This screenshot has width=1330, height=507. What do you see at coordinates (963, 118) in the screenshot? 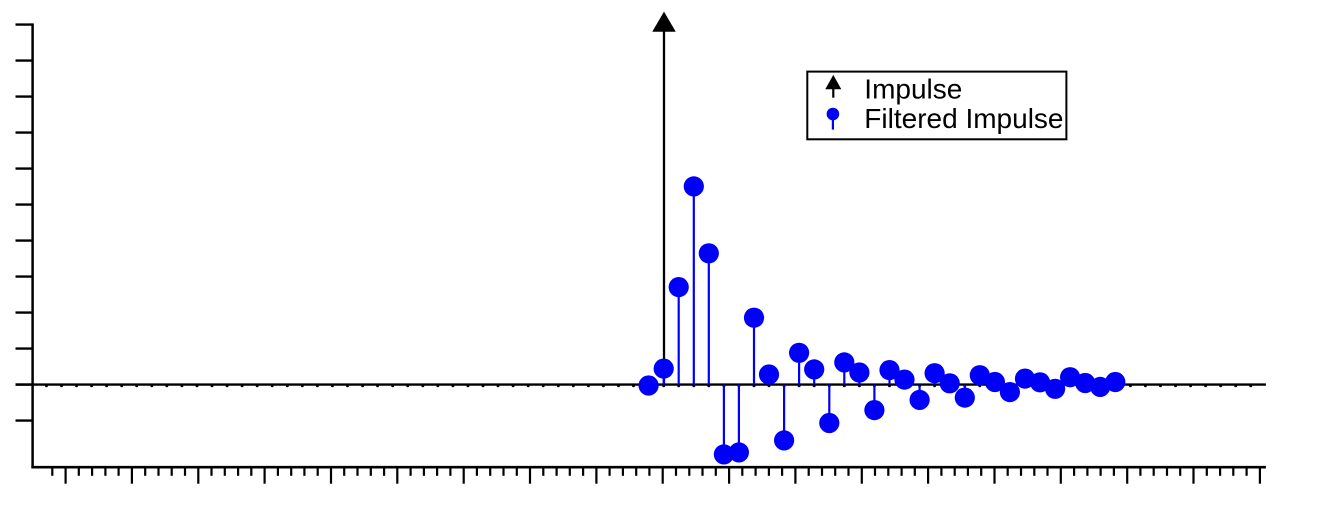
I see `svg-text: Filtered Impulse` at bounding box center [963, 118].